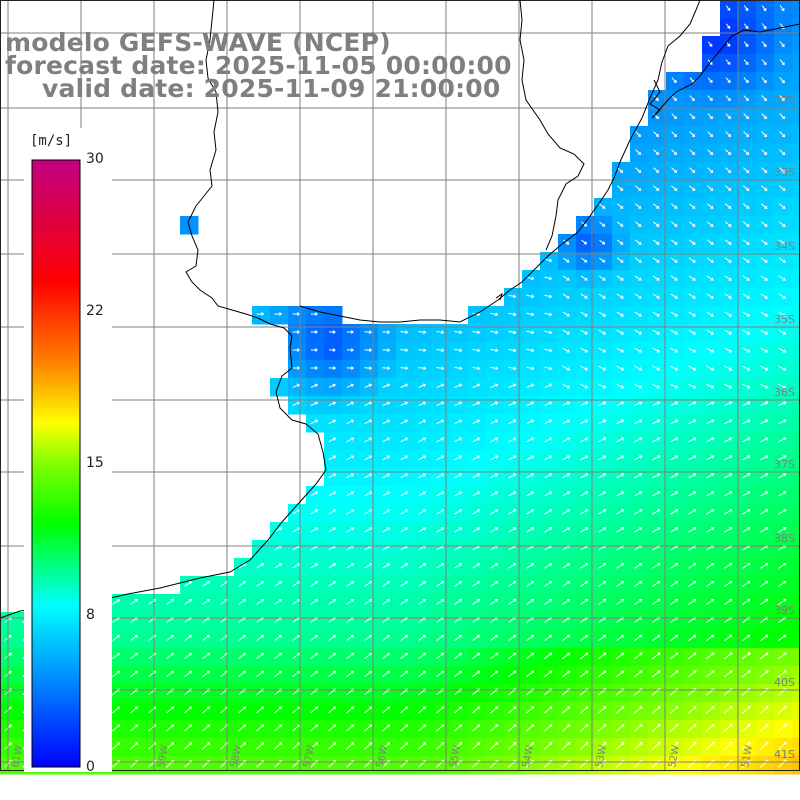 This screenshot has height=800, width=800. I want to click on colorbar-gradient, so click(56, 463).